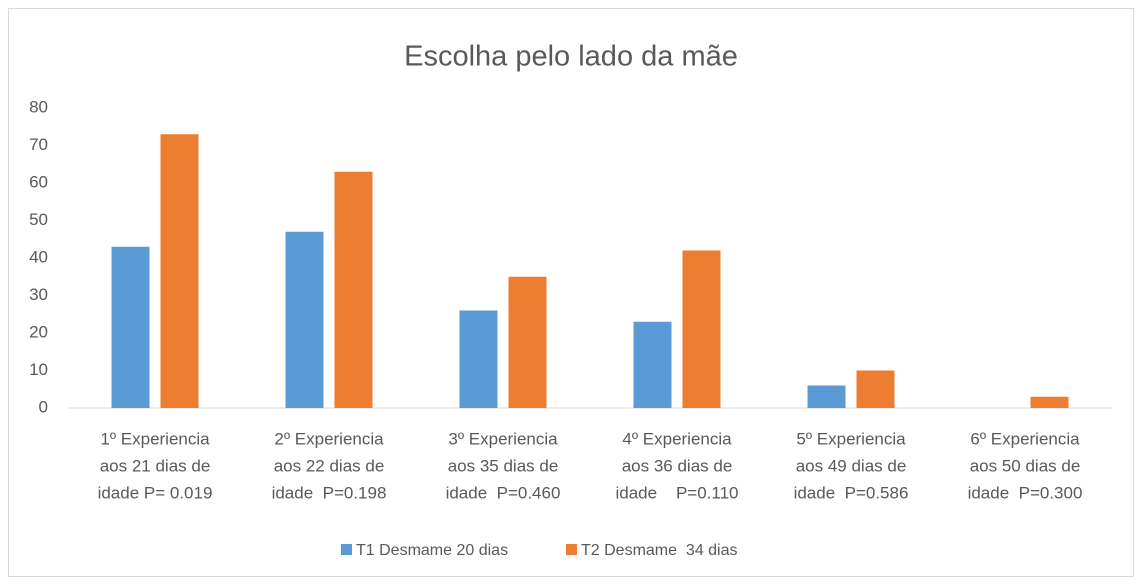 The height and width of the screenshot is (585, 1142). I want to click on x-tick-label: 3º Experiencia, so click(503, 438).